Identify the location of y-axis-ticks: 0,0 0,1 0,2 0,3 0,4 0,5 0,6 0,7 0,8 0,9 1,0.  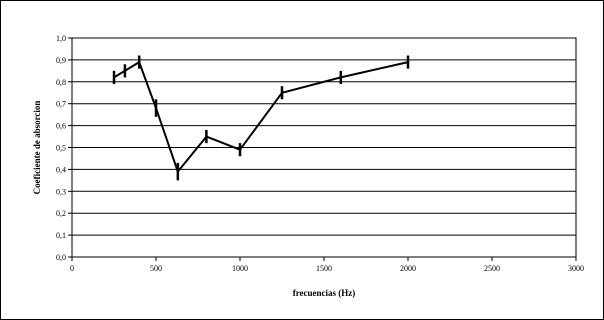
(64, 148).